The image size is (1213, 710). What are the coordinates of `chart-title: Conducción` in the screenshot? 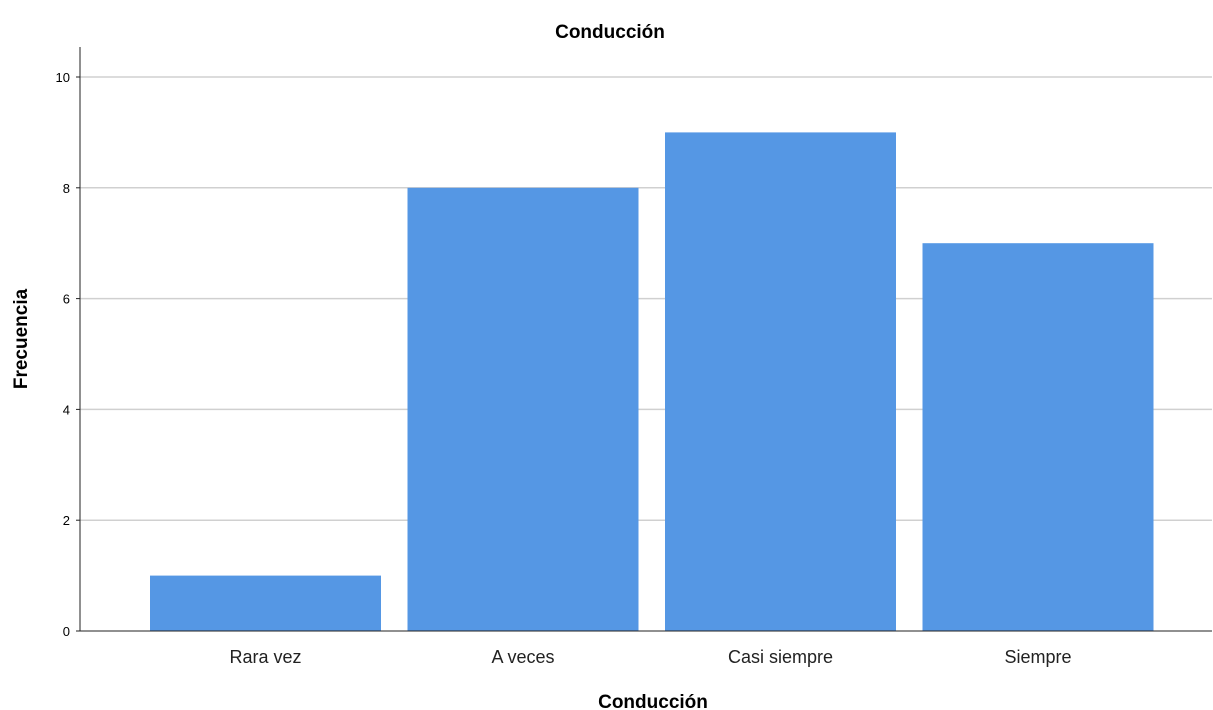 It's located at (610, 32).